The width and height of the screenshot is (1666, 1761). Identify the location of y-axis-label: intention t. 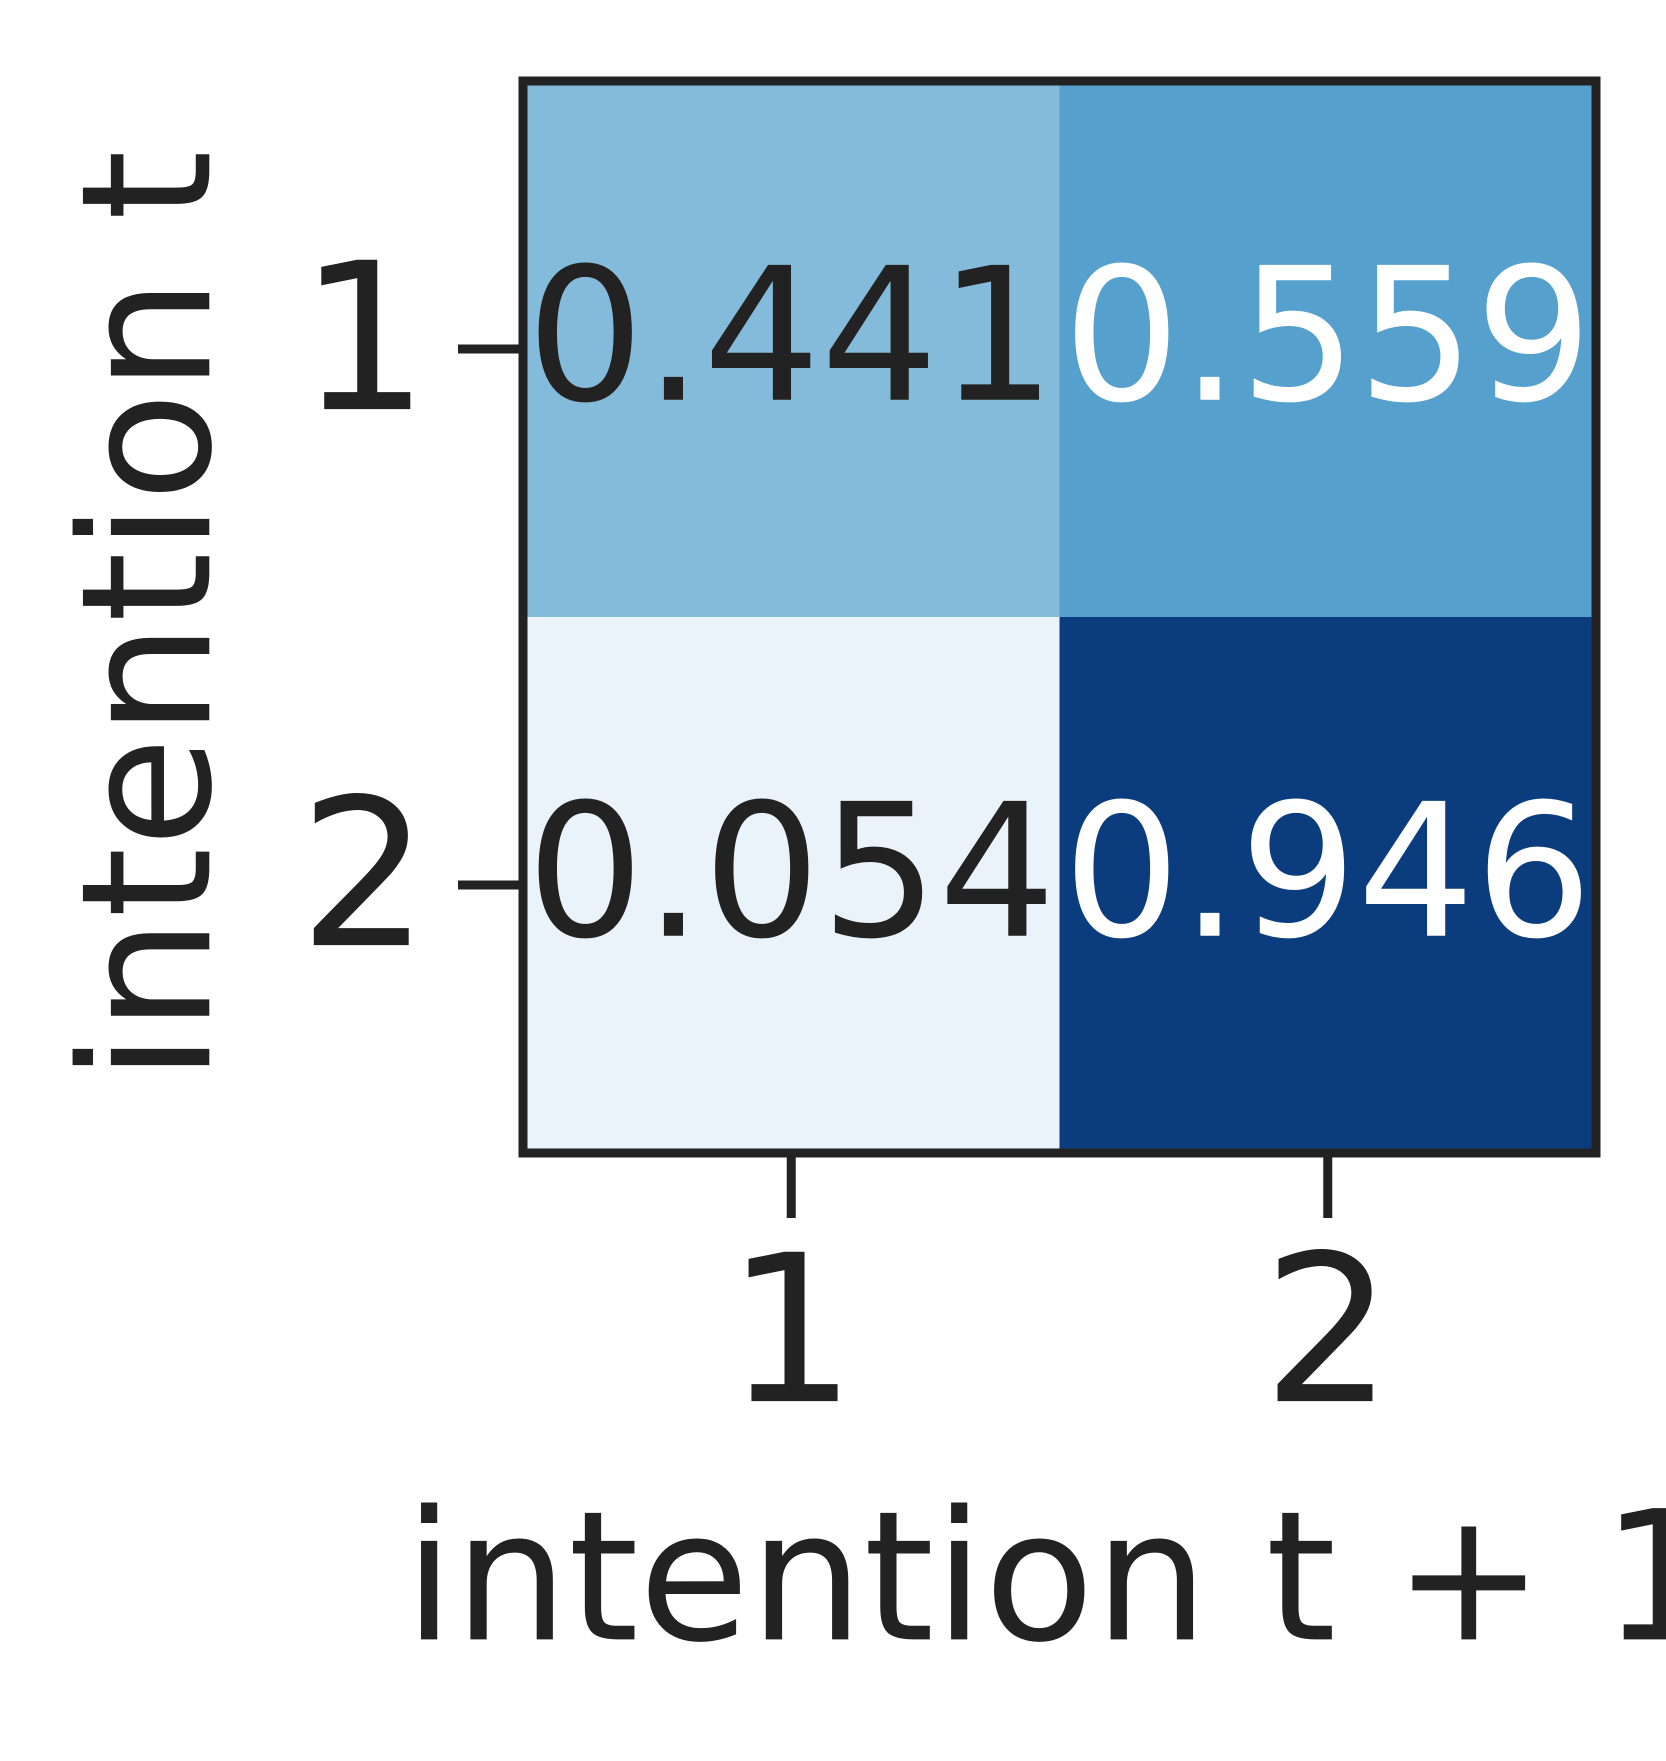
(147, 616).